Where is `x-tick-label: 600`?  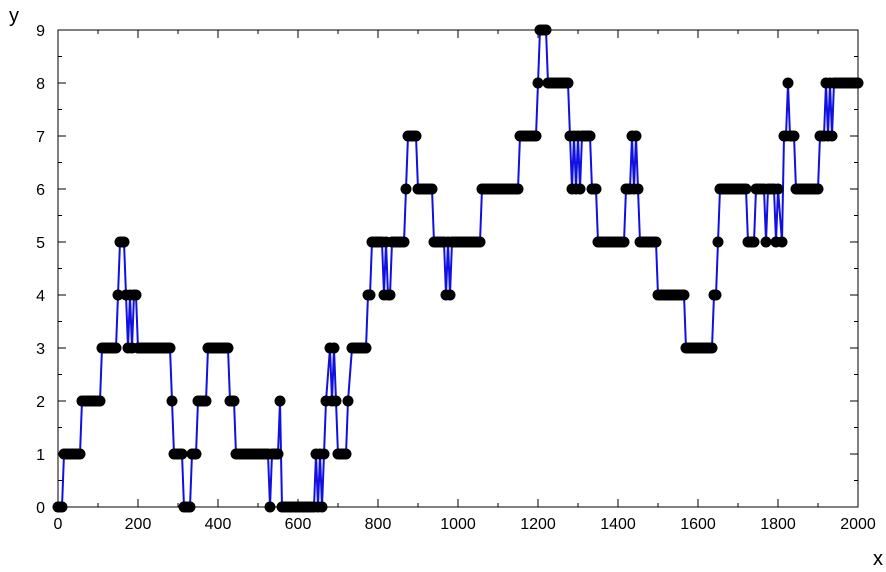 x-tick-label: 600 is located at coordinates (298, 524).